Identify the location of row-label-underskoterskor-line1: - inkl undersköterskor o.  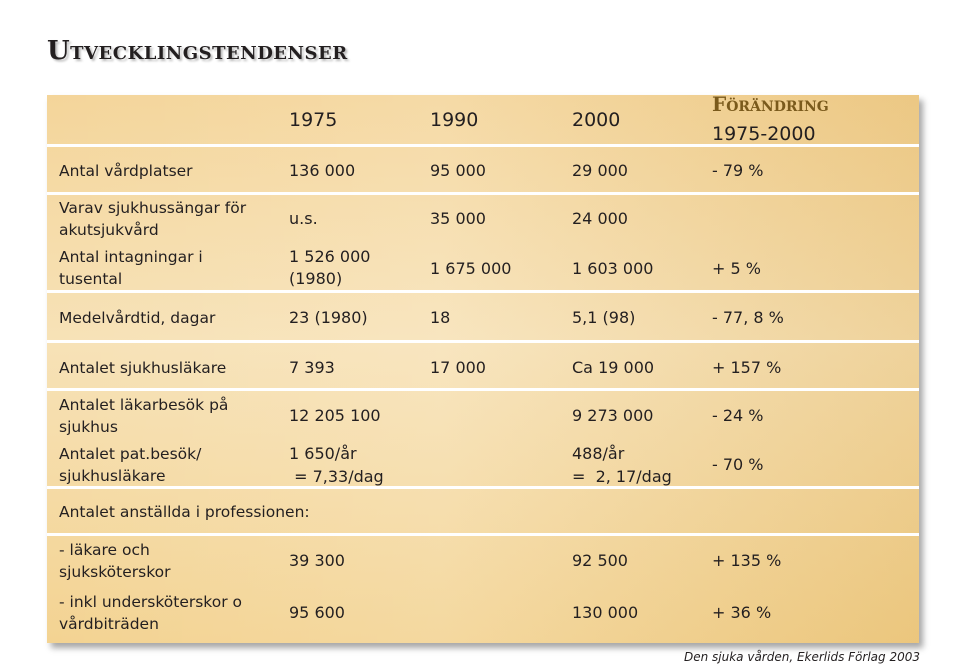
(150, 602).